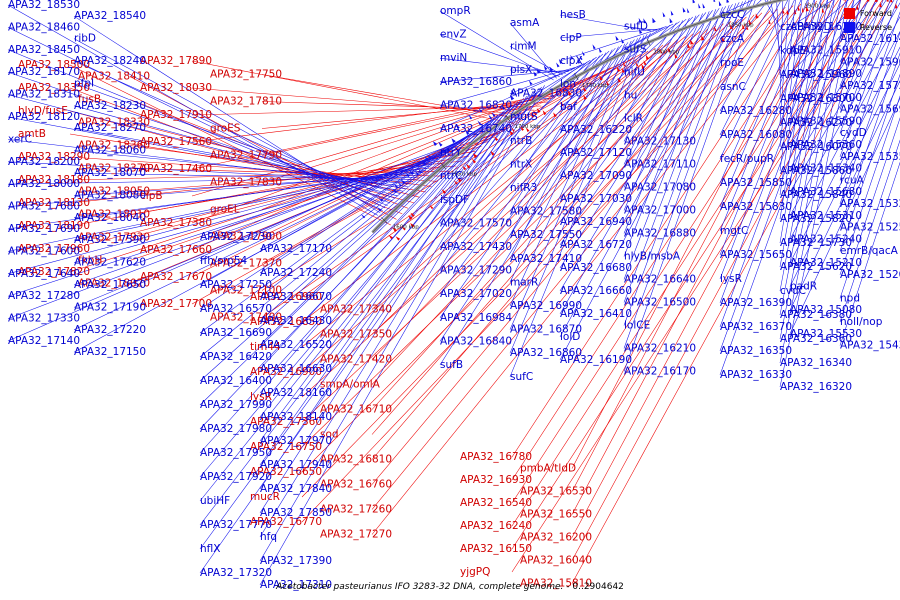 The image size is (900, 600). I want to click on gene-label: APA32_18170, so click(44, 72).